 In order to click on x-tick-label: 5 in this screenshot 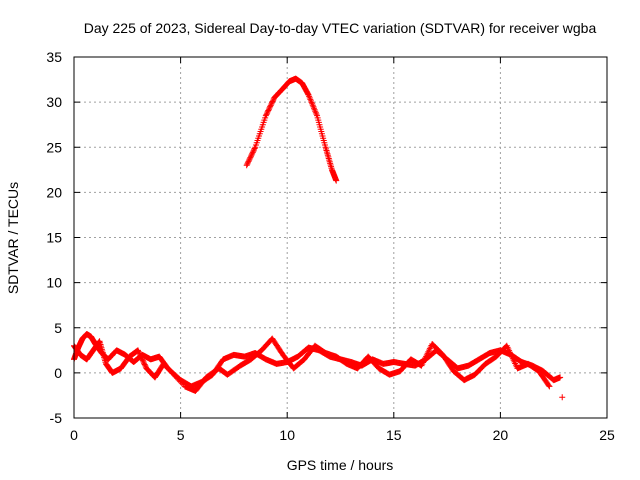, I will do `click(181, 435)`.